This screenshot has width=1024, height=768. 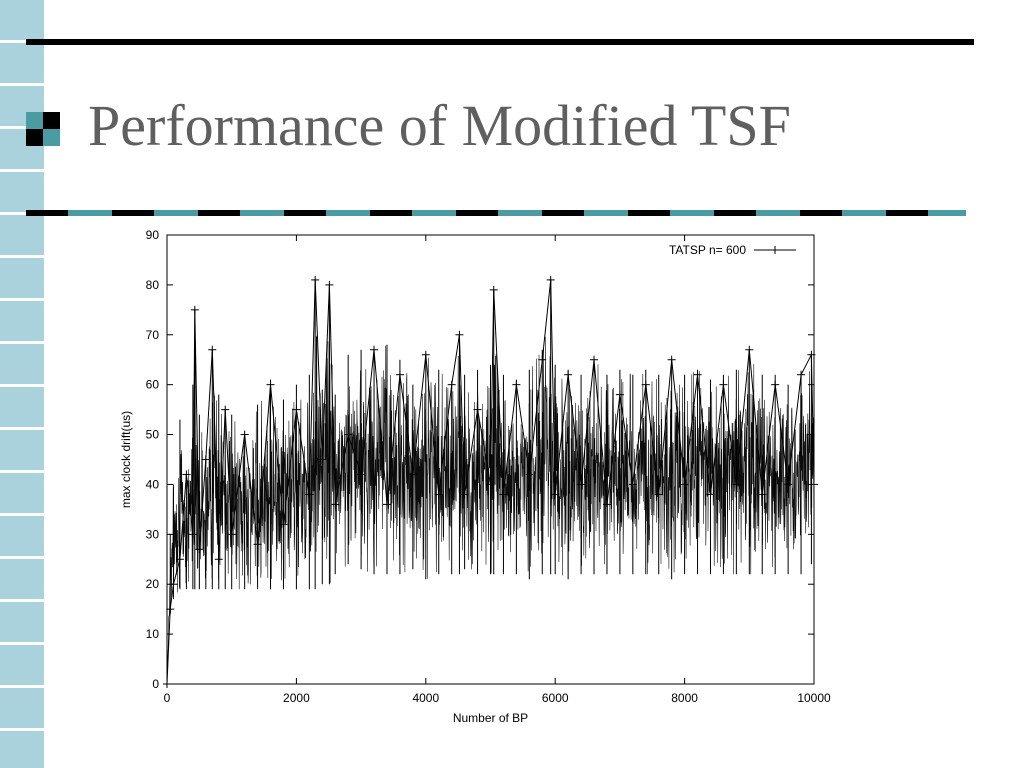 I want to click on legend: TATSP n= 600, so click(x=732, y=250).